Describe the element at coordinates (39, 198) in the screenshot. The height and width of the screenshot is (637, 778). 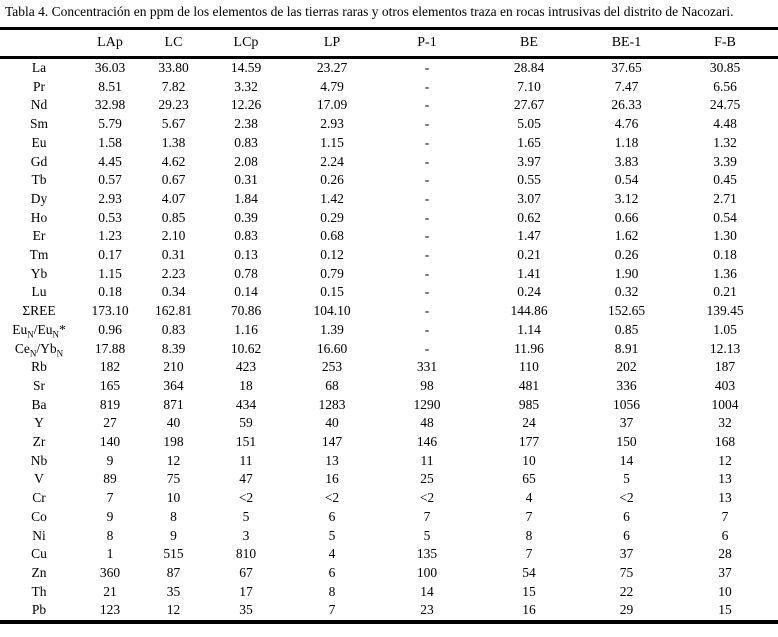
I see `row-label: Dy` at that location.